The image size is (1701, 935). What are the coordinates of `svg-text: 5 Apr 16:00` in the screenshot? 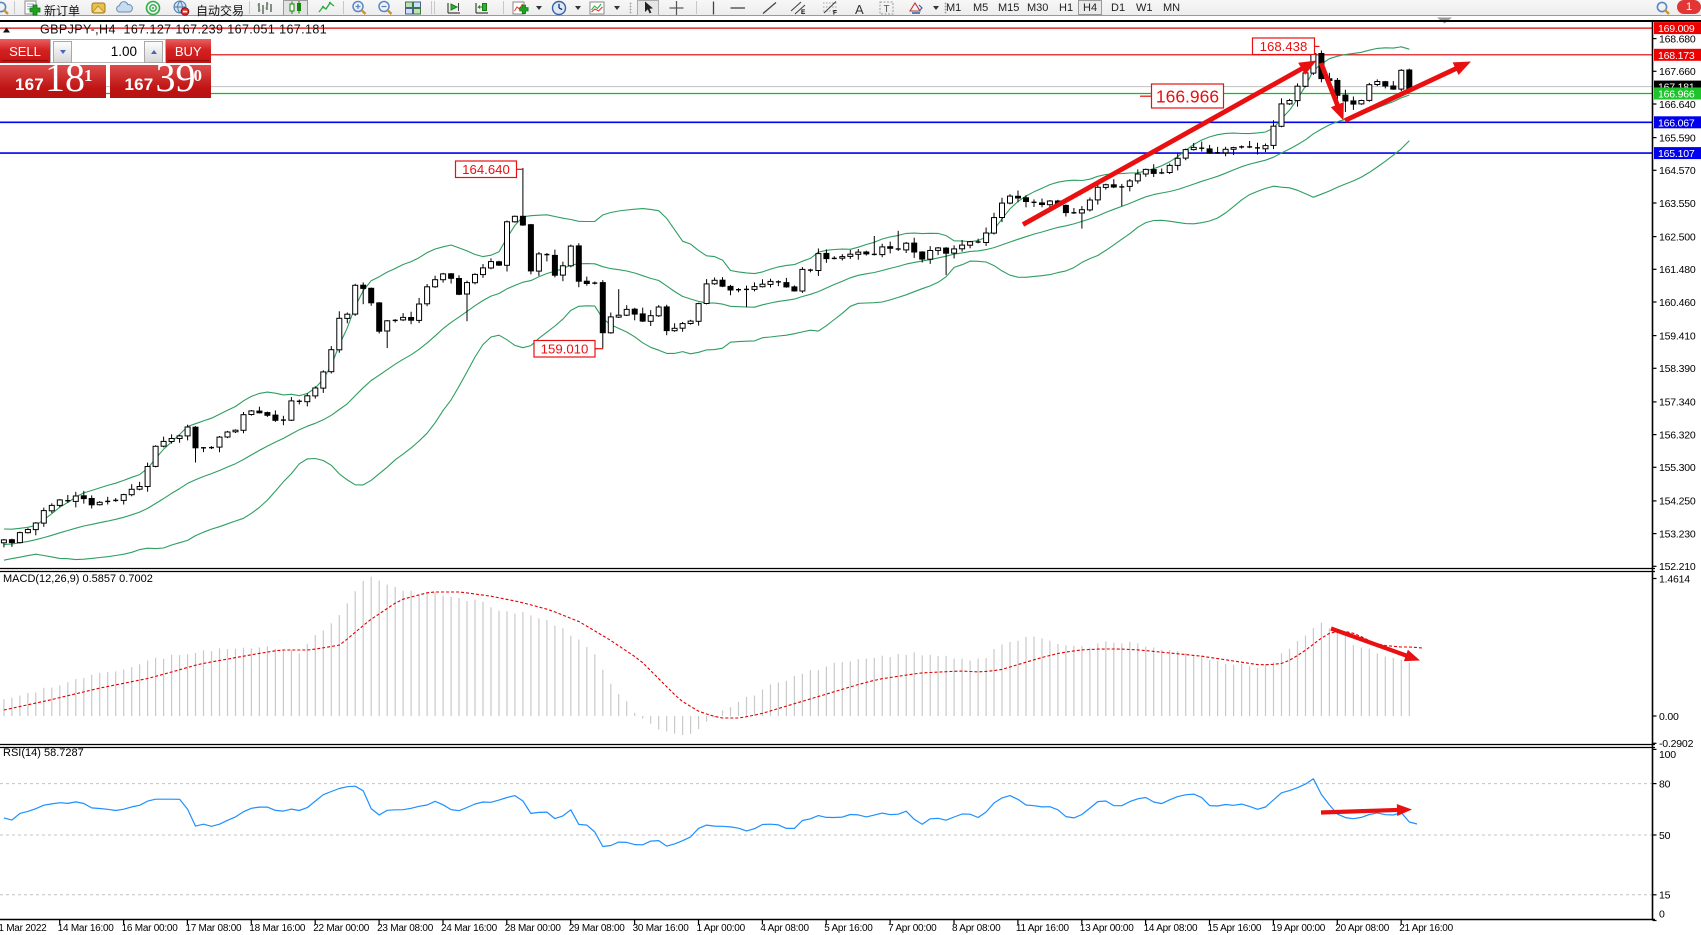 It's located at (848, 928).